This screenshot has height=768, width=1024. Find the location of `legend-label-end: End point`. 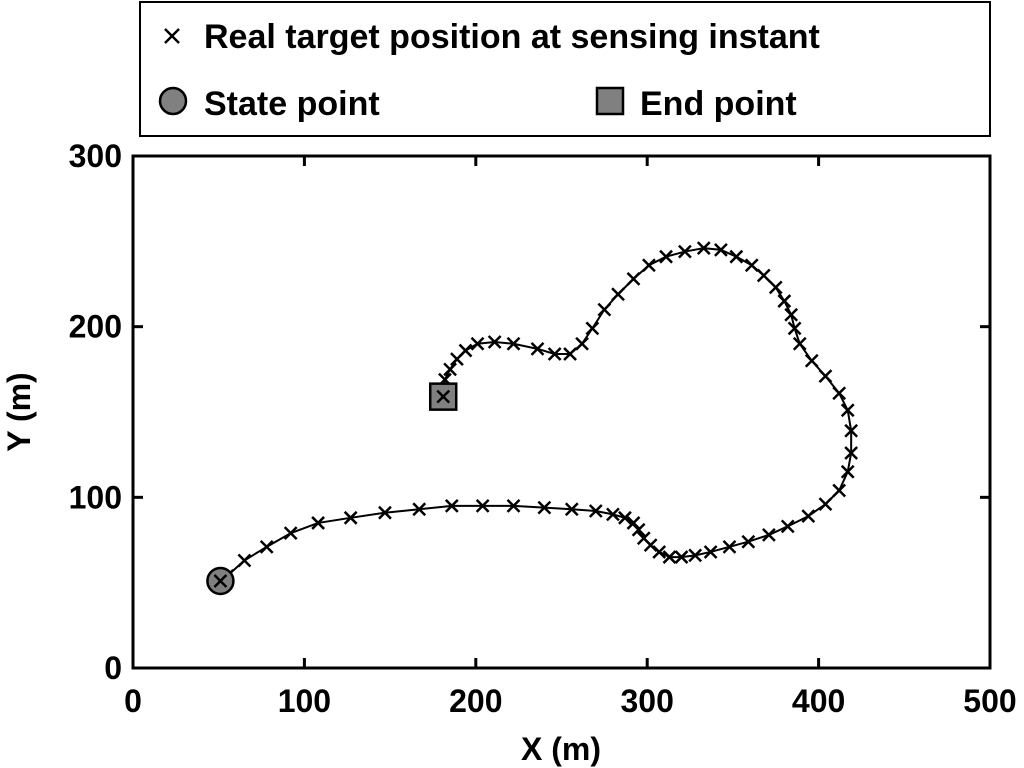

legend-label-end: End point is located at coordinates (718, 104).